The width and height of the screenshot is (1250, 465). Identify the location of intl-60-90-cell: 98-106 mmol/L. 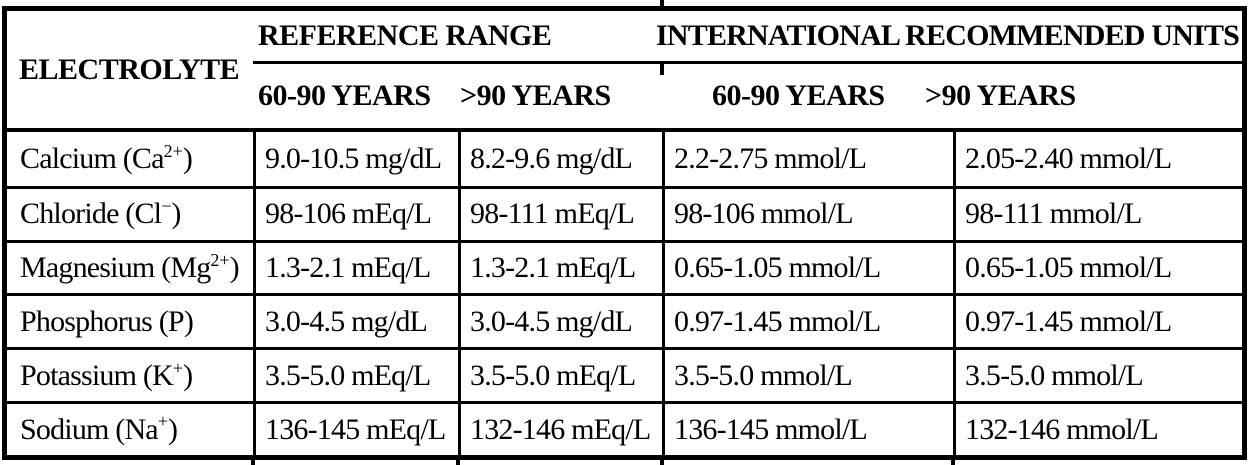
(807, 212).